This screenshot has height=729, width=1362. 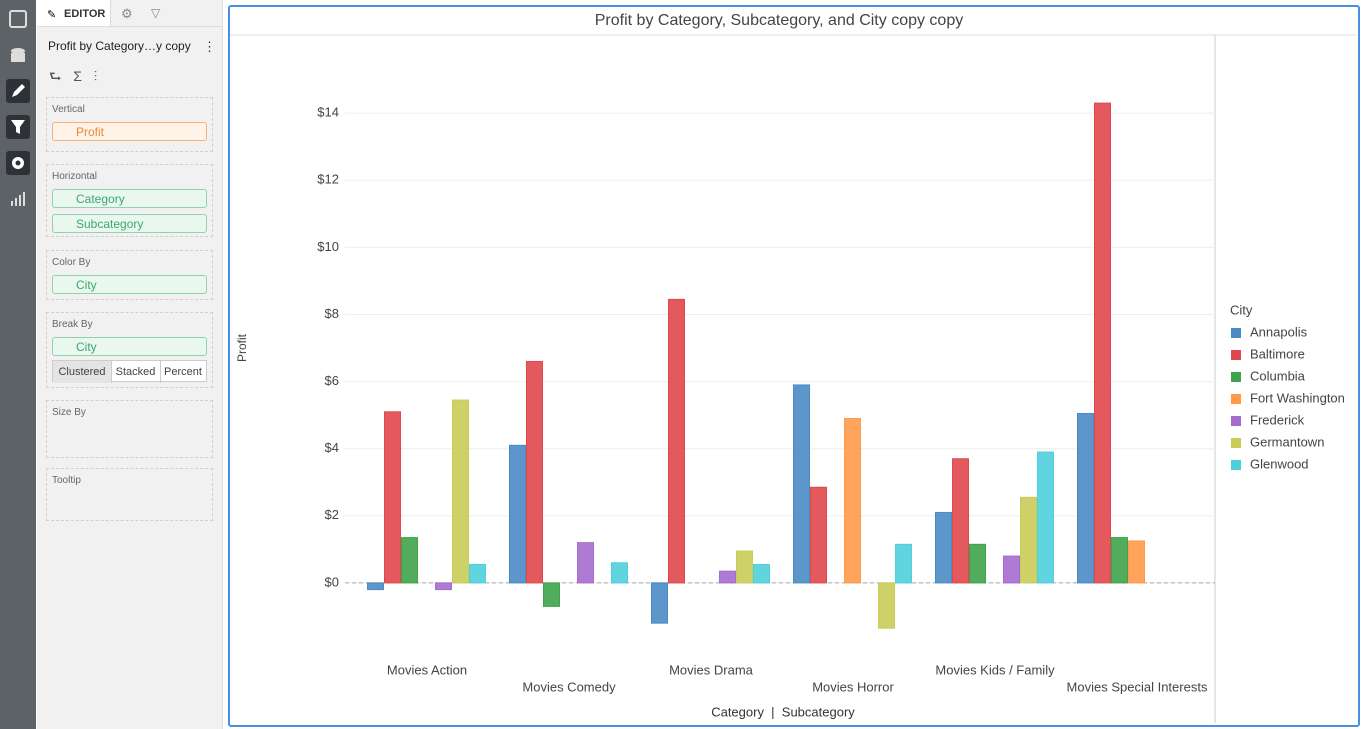 I want to click on break-options: Clustered Stacked Percent, so click(x=129, y=371).